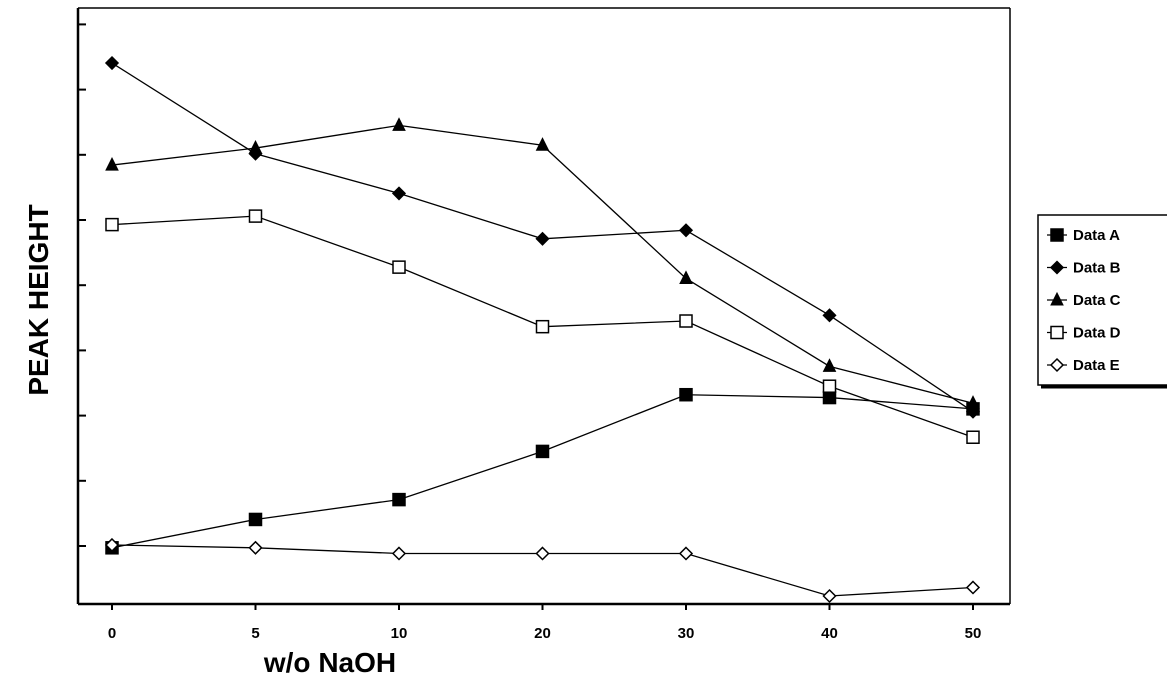 This screenshot has width=1167, height=683. Describe the element at coordinates (1096, 235) in the screenshot. I see `legend-label: Data A` at that location.